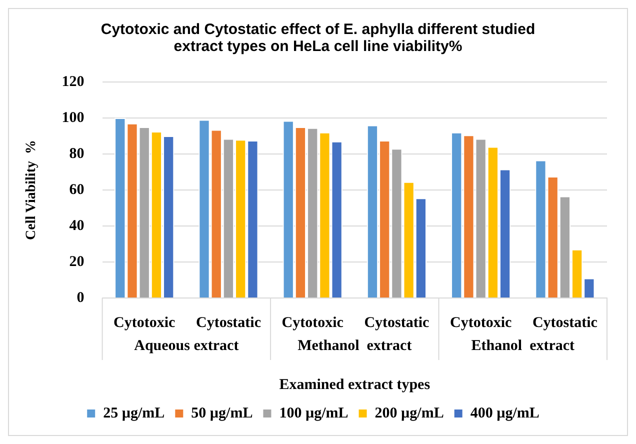  What do you see at coordinates (32, 190) in the screenshot?
I see `y-axis-title: Cell Viability %` at bounding box center [32, 190].